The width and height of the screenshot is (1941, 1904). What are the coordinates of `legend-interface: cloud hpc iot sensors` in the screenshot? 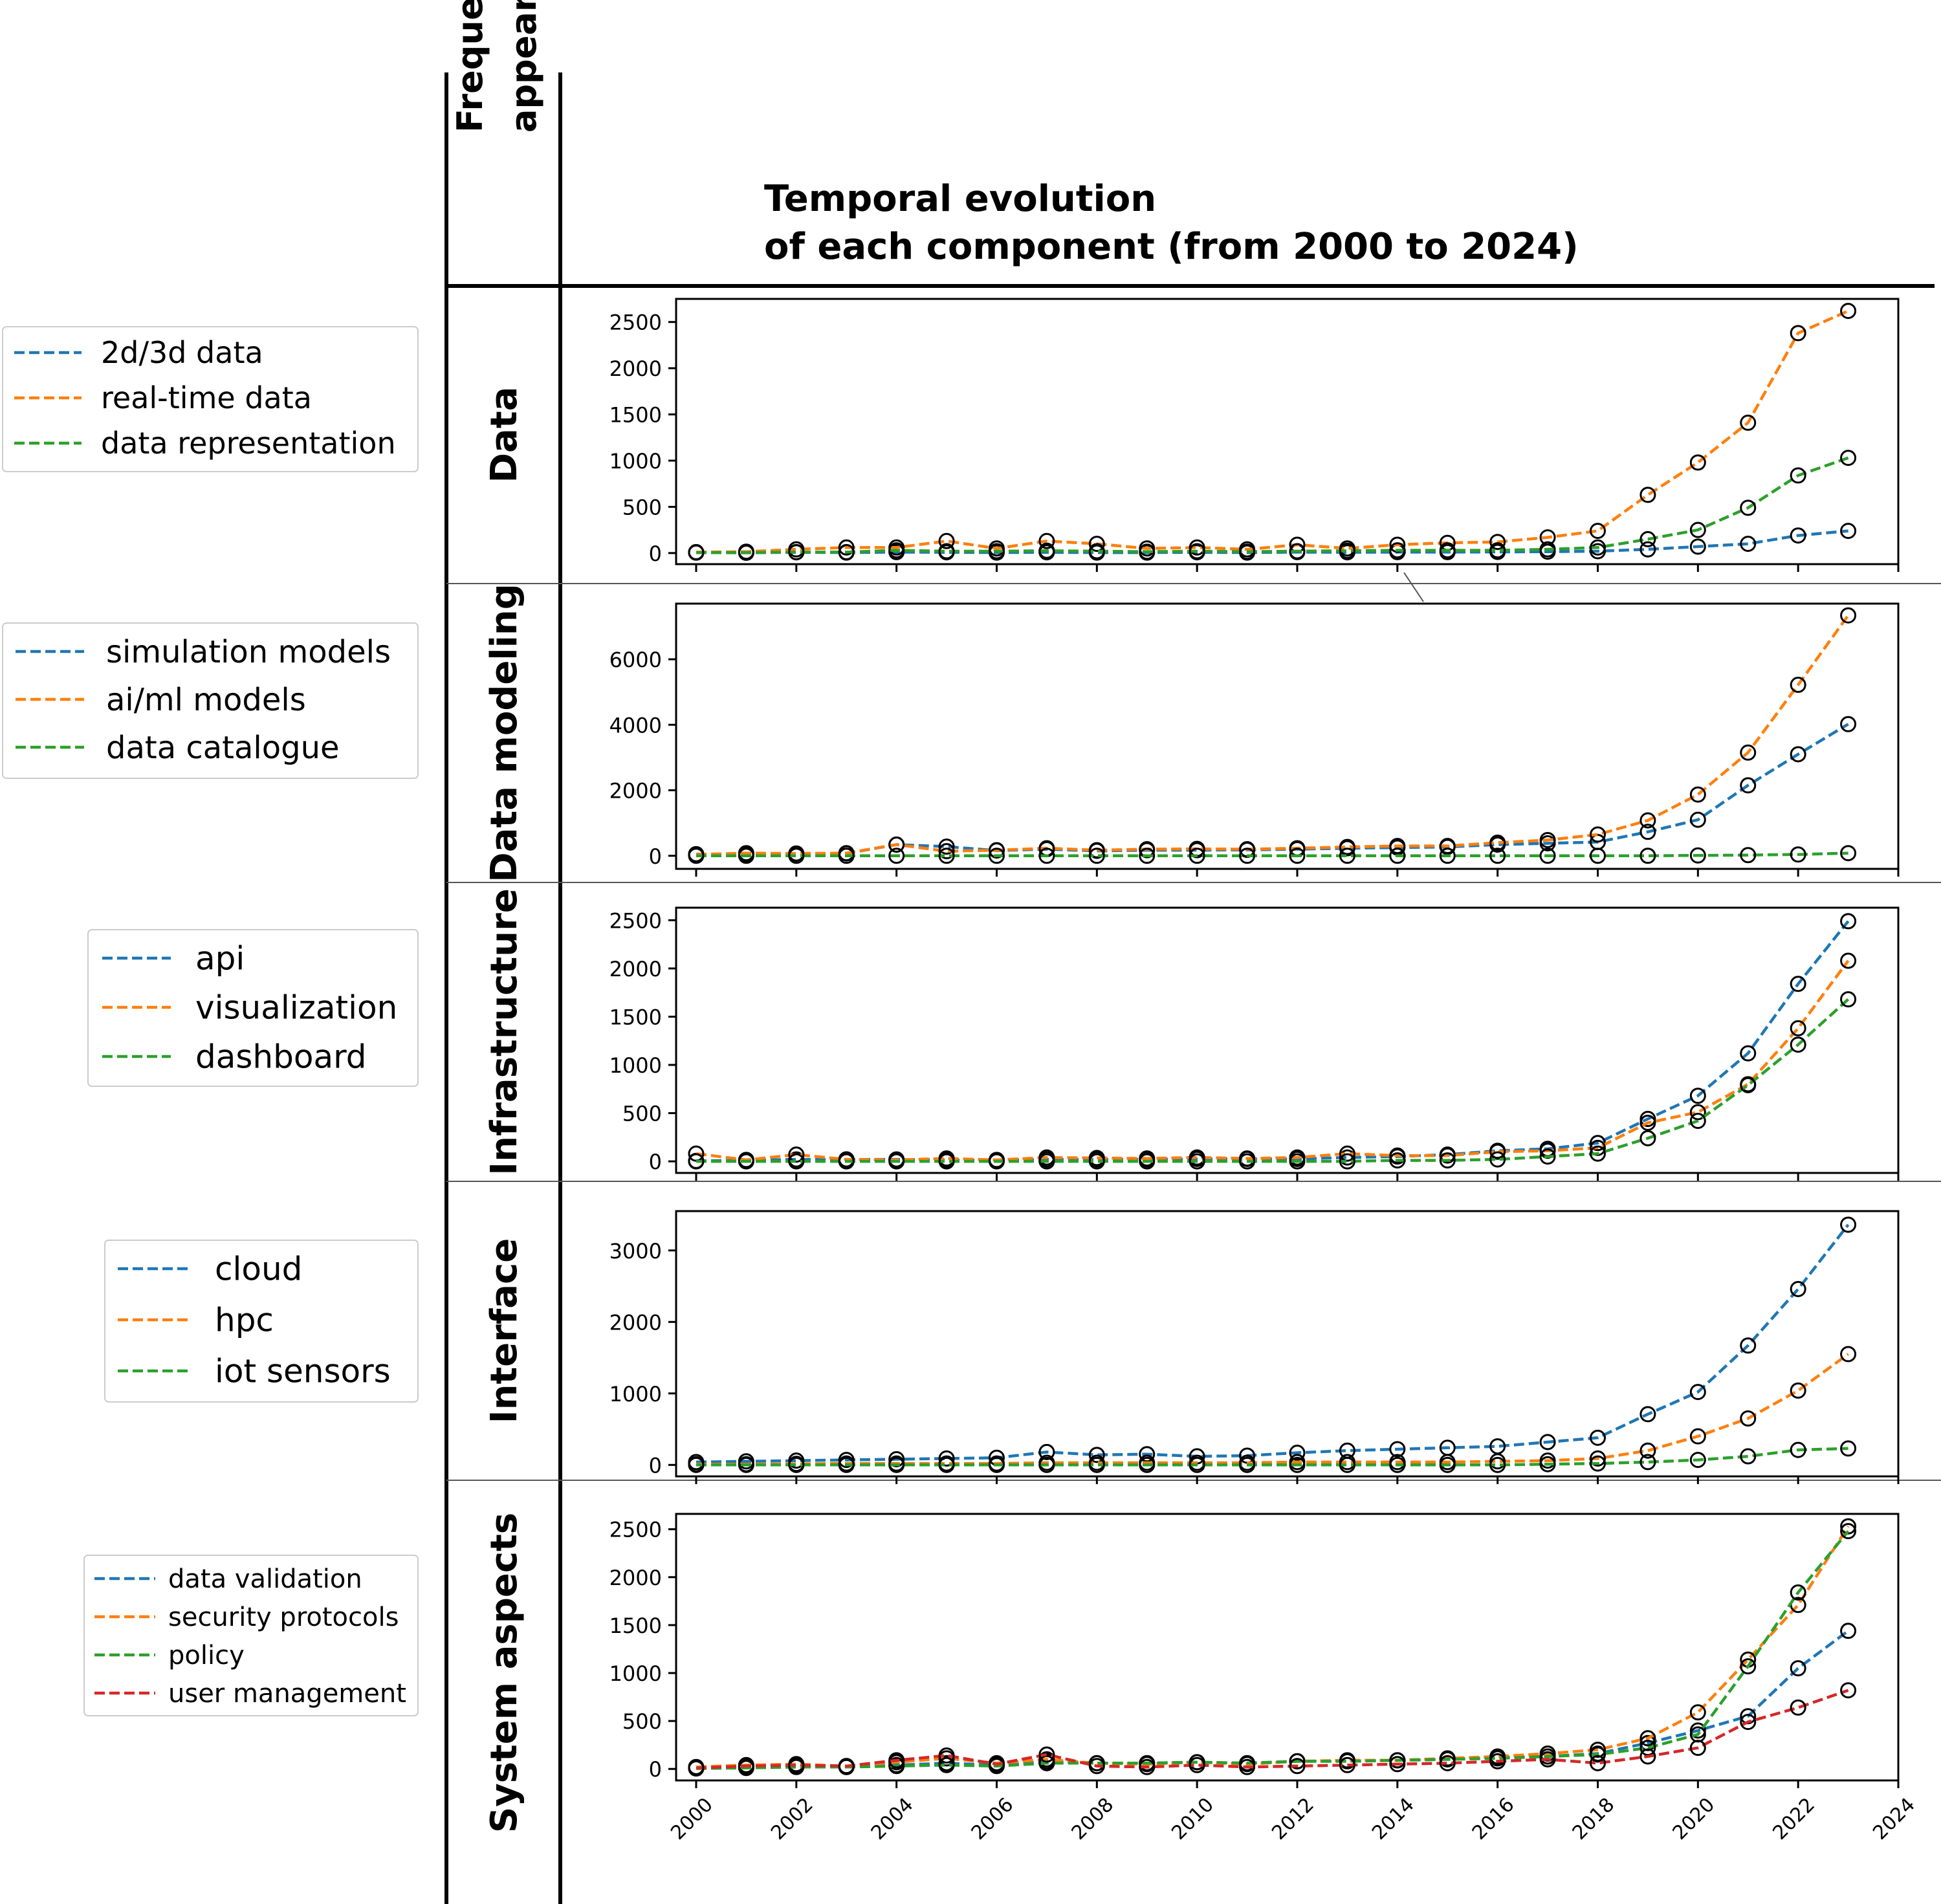 It's located at (261, 1321).